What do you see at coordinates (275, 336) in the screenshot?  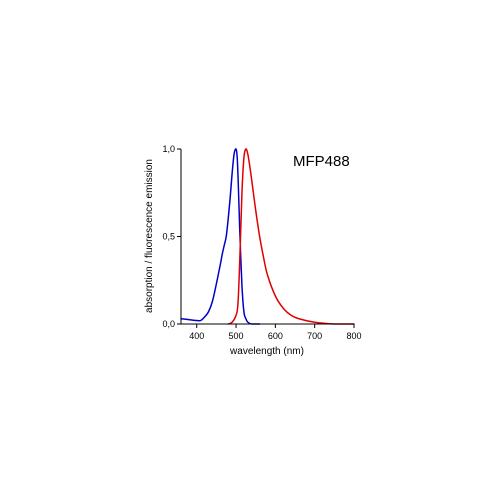 I see `x-tick-label: 600` at bounding box center [275, 336].